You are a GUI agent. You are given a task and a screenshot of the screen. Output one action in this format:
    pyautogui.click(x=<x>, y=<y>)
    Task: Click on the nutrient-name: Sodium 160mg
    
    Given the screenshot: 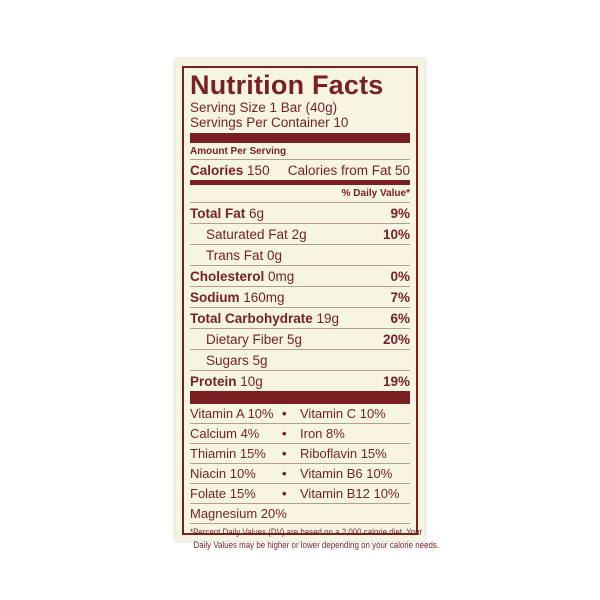 What is the action you would take?
    pyautogui.click(x=237, y=297)
    